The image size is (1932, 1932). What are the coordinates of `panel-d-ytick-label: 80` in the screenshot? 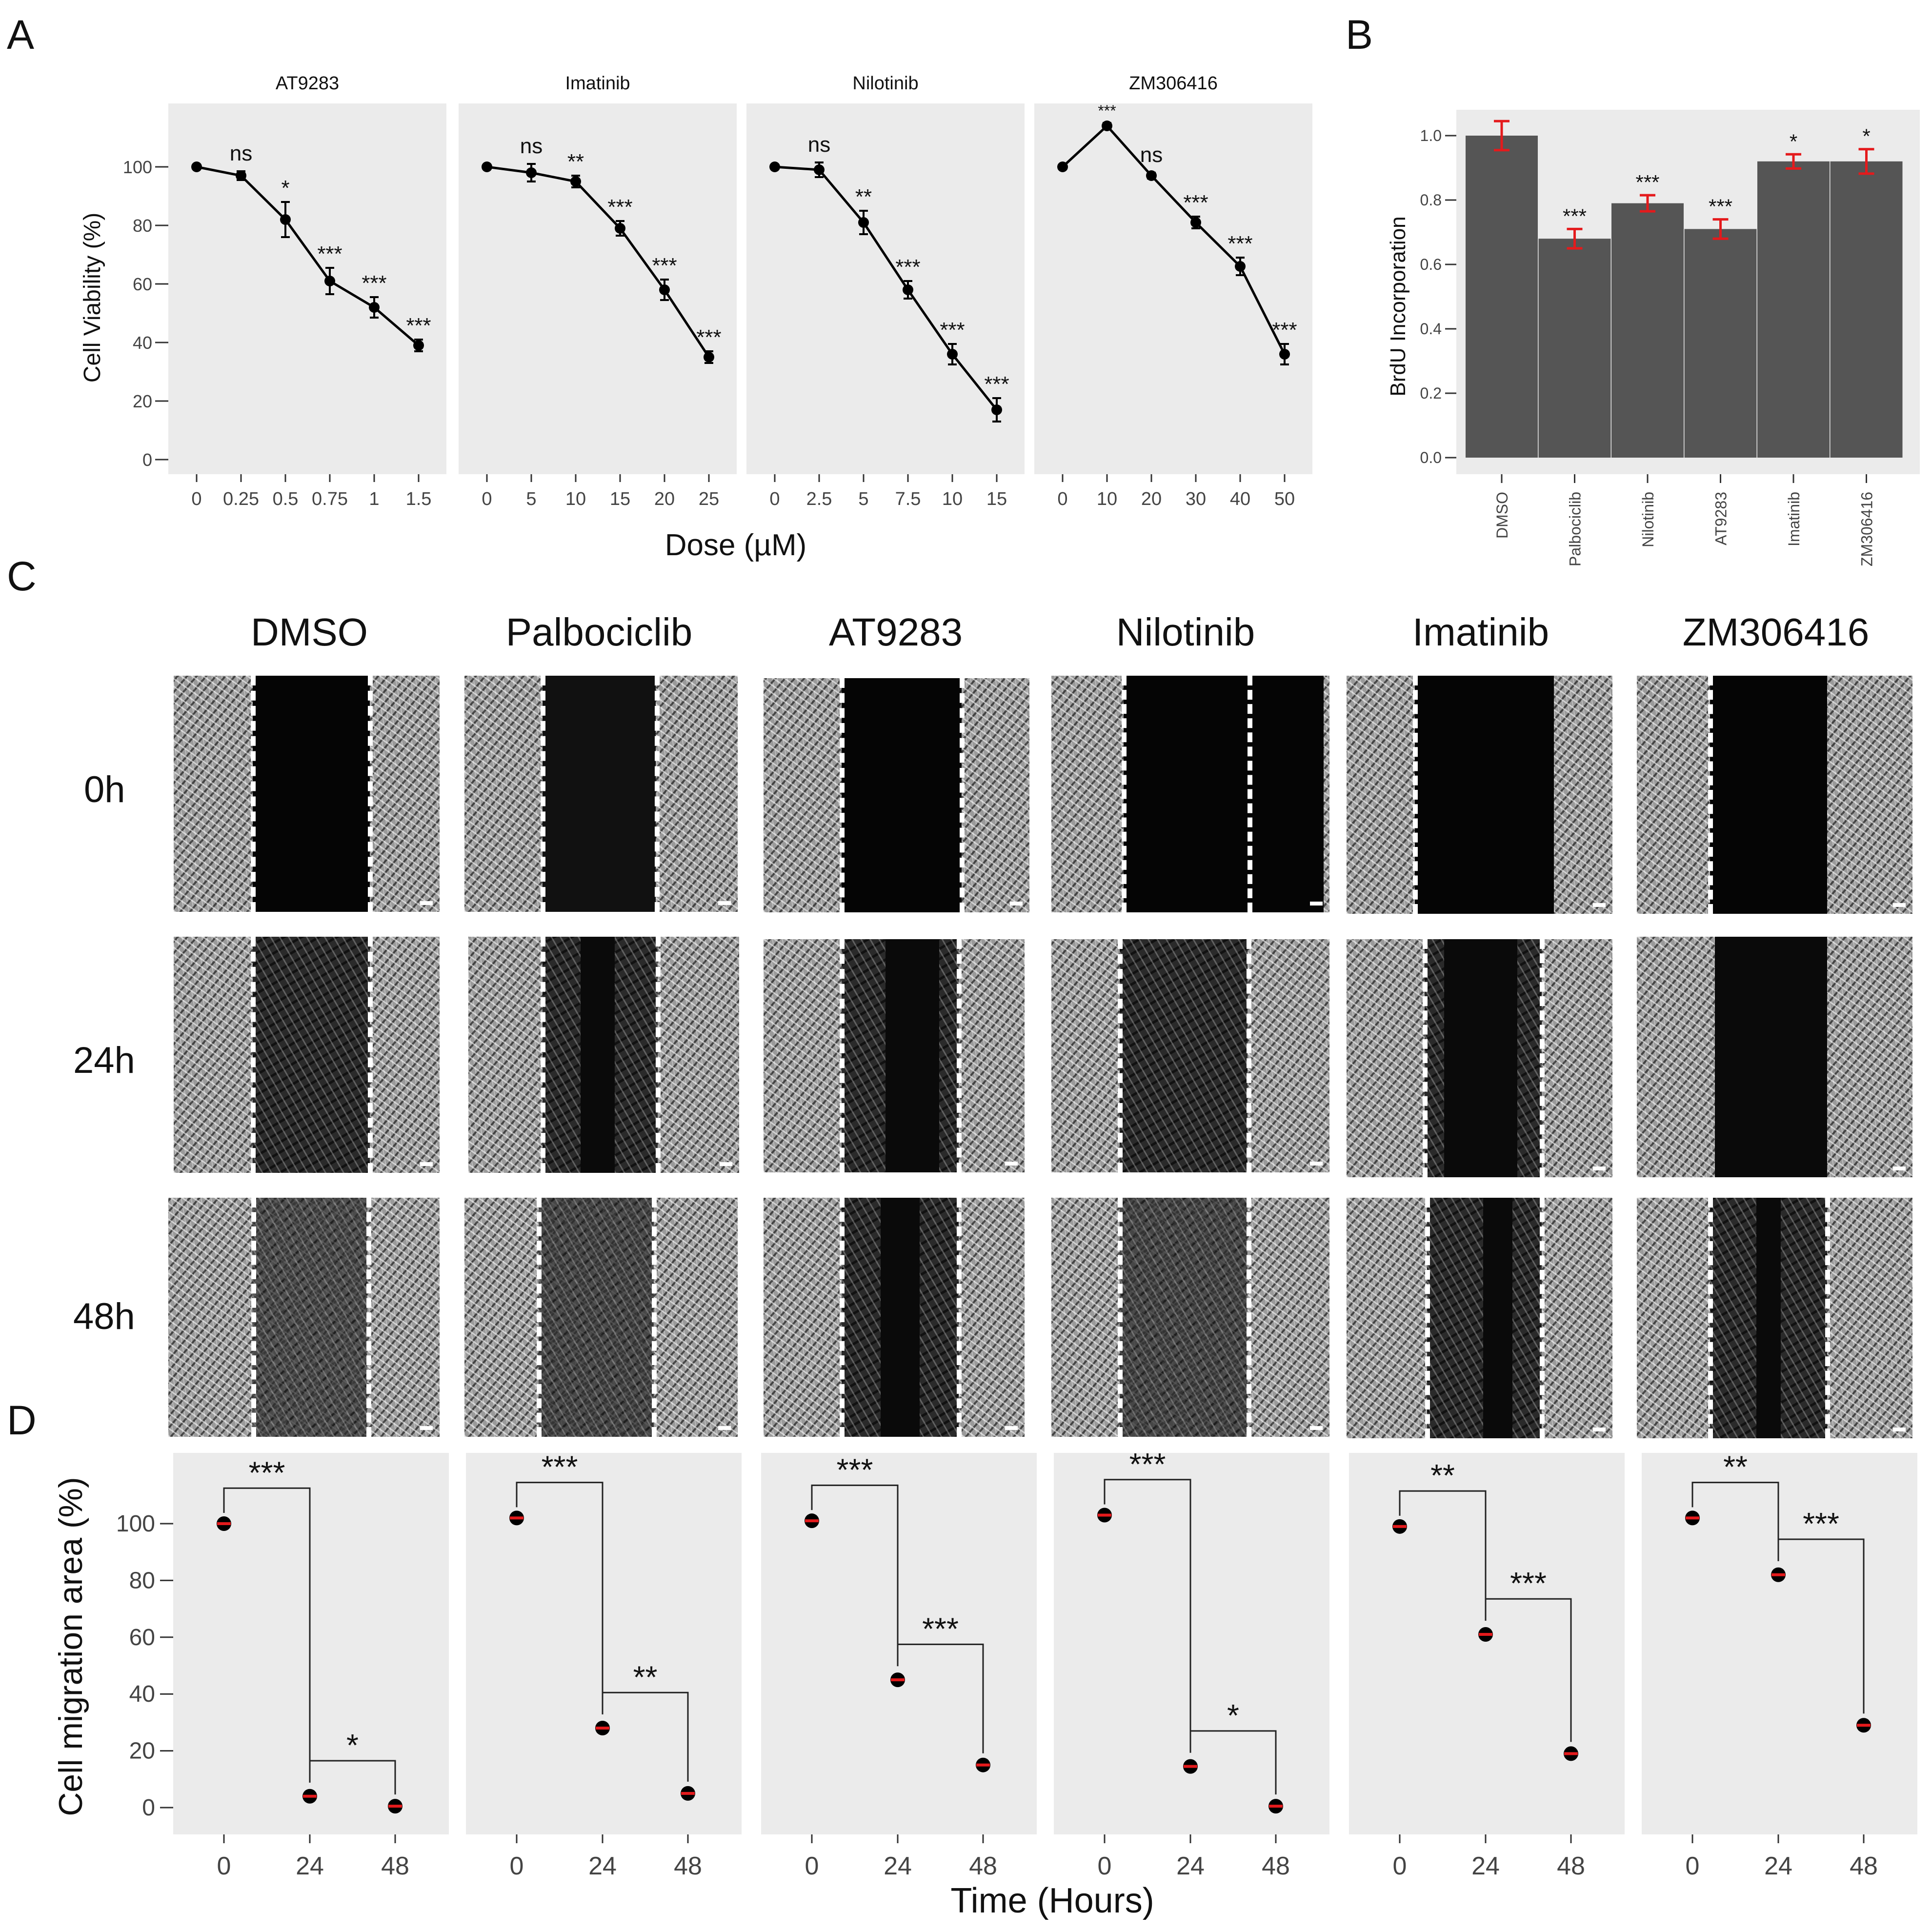 It's located at (142, 1580).